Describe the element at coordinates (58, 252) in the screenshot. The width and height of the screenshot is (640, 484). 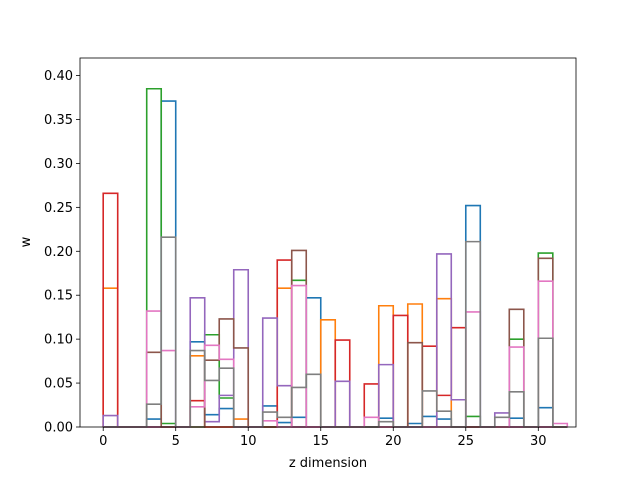
I see `y-tick-label: 0.20` at that location.